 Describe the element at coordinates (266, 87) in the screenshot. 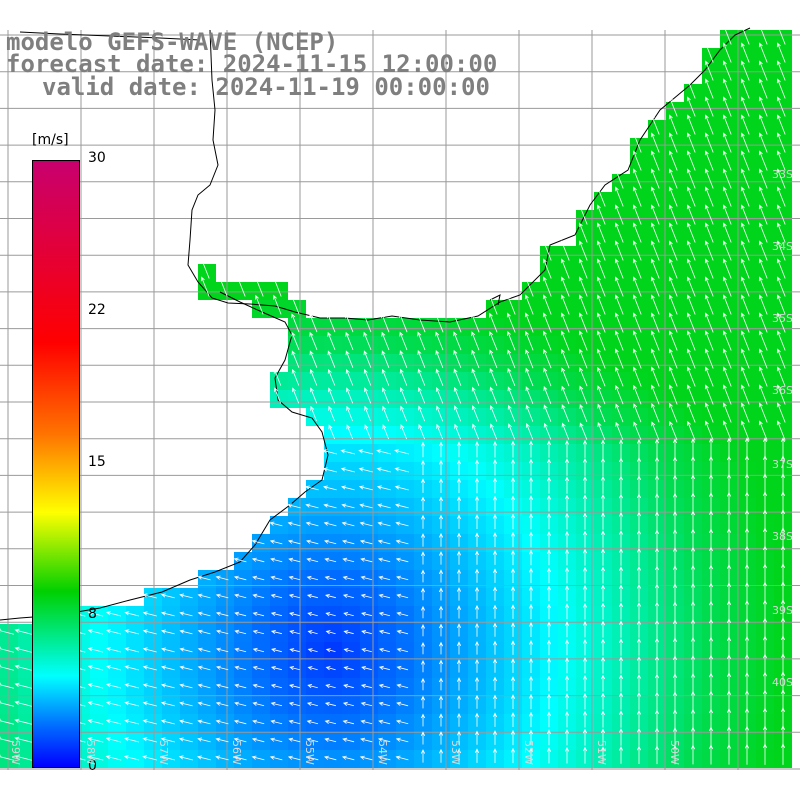

I see `valid-date: valid date: 2024-11-19 00:00:00` at that location.